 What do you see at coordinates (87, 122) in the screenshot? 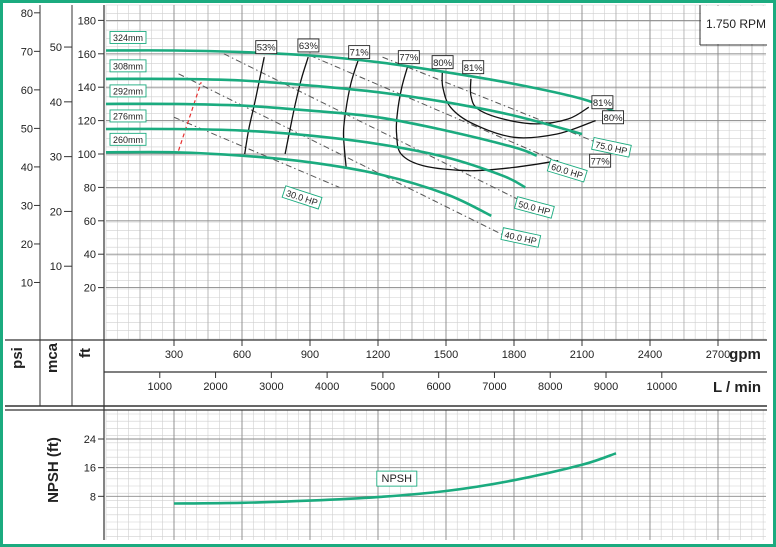
I see `y-tick-label: 120` at bounding box center [87, 122].